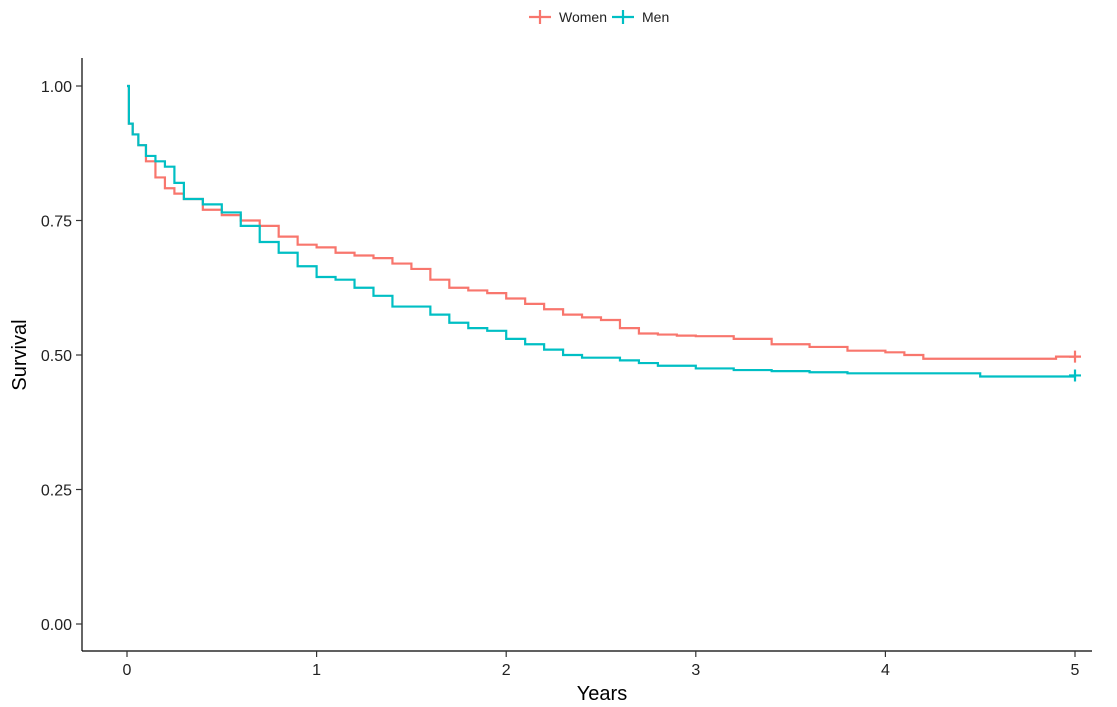  Describe the element at coordinates (56, 491) in the screenshot. I see `y-tick-label: 0.25` at that location.